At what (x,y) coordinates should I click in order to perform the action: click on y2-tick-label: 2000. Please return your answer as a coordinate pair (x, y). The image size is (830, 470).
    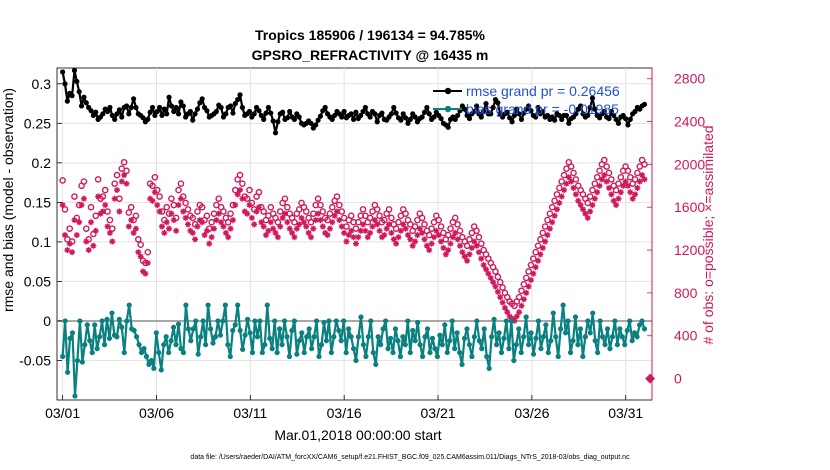
    Looking at the image, I should click on (689, 164).